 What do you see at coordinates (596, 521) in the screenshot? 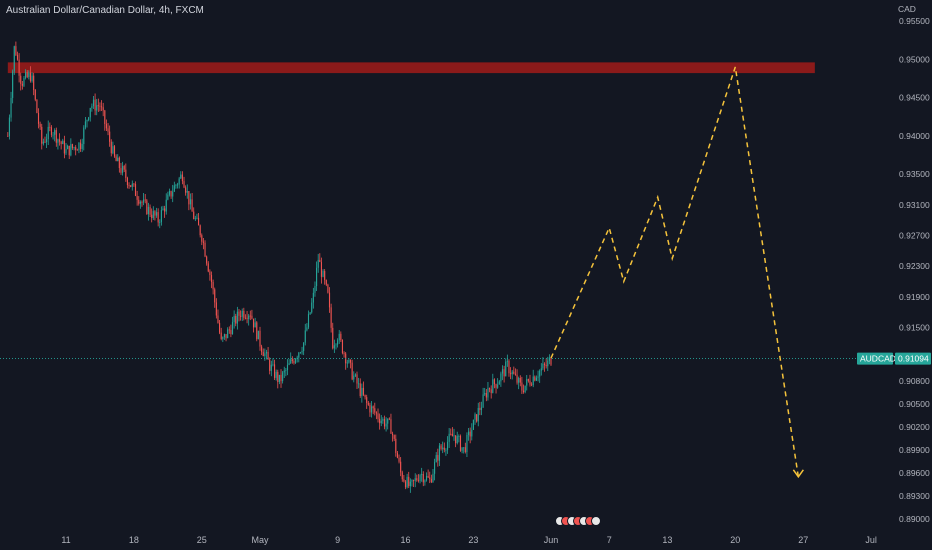
I see `event-flag-icon` at bounding box center [596, 521].